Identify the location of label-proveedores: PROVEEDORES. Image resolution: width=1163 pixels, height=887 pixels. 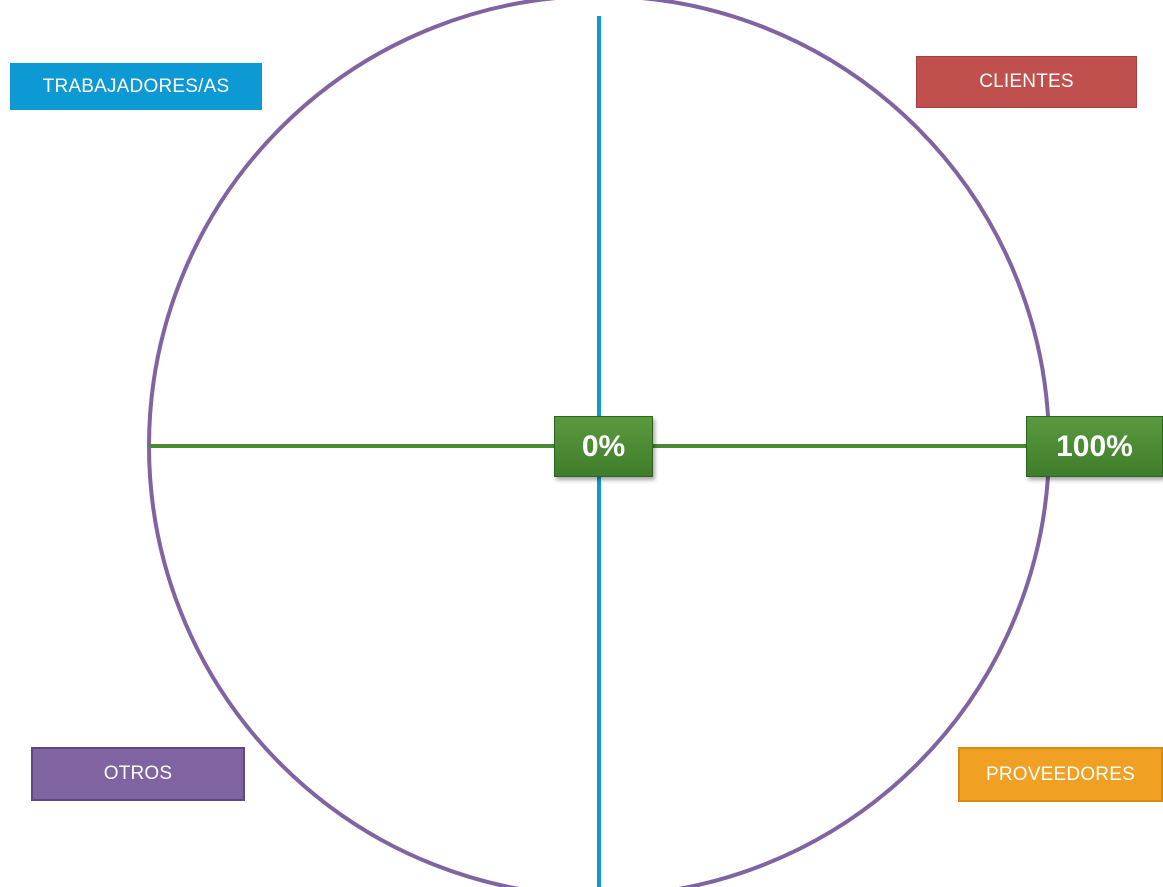
(1060, 774).